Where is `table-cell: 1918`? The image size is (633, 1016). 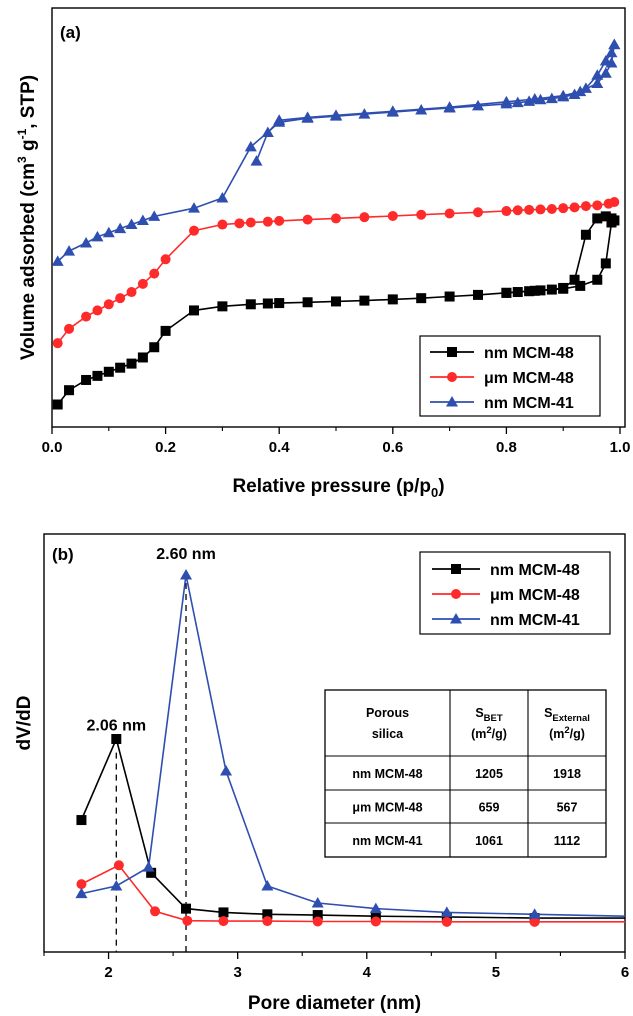
table-cell: 1918 is located at coordinates (567, 774).